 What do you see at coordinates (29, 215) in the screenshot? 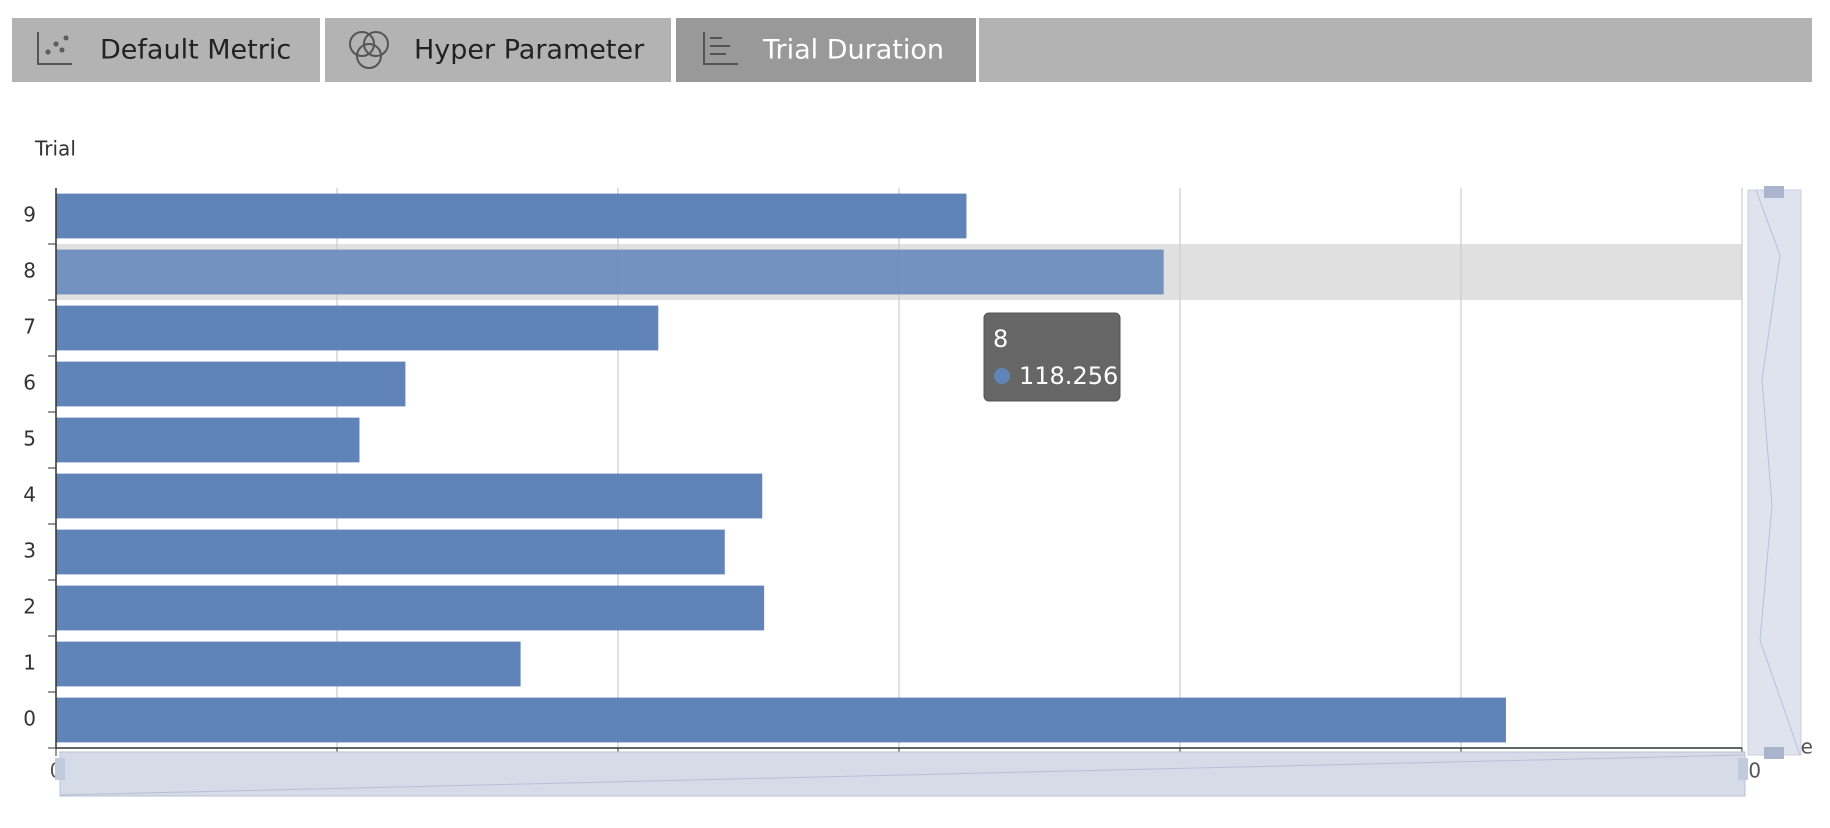
I see `y-tick-label: 9` at bounding box center [29, 215].